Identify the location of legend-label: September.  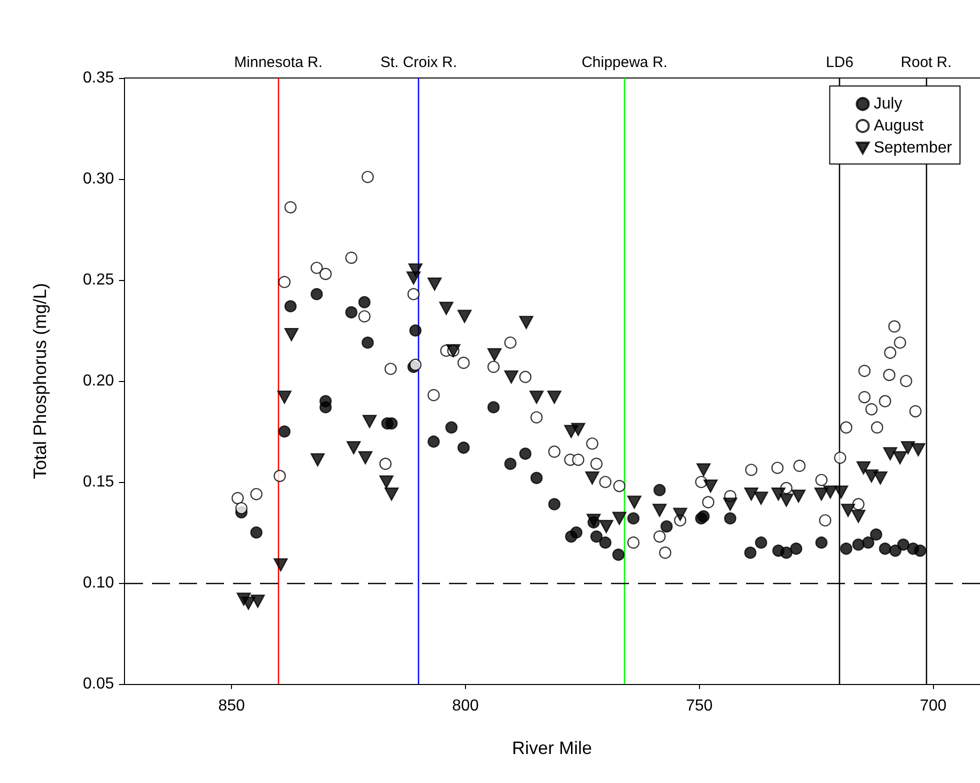
(913, 148).